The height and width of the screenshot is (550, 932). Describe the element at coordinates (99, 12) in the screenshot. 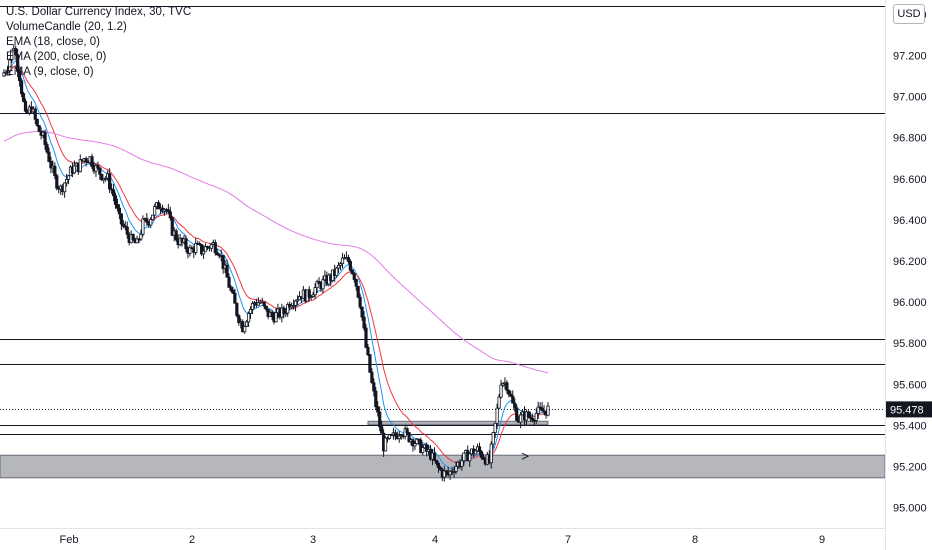

I see `legend-title: U.S. Dollar Currency Index, 30, TVC` at that location.